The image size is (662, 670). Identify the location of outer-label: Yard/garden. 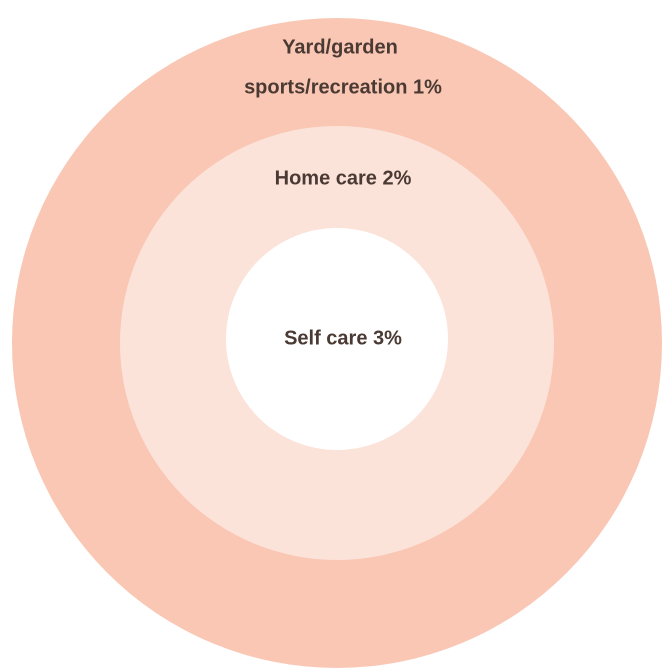
(340, 47).